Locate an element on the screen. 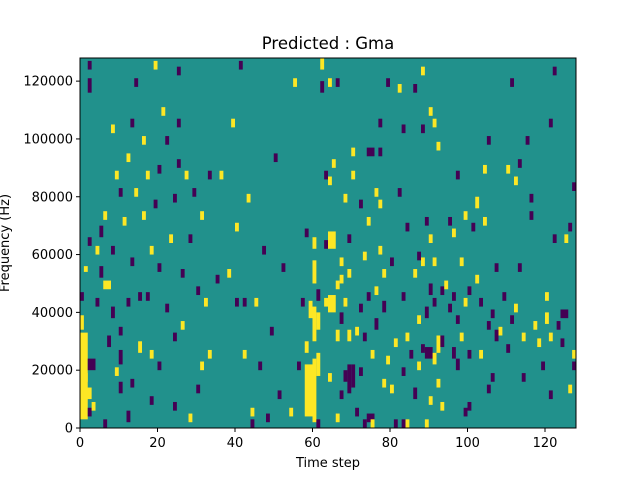  y-tick-label: 120000 is located at coordinates (48, 82).